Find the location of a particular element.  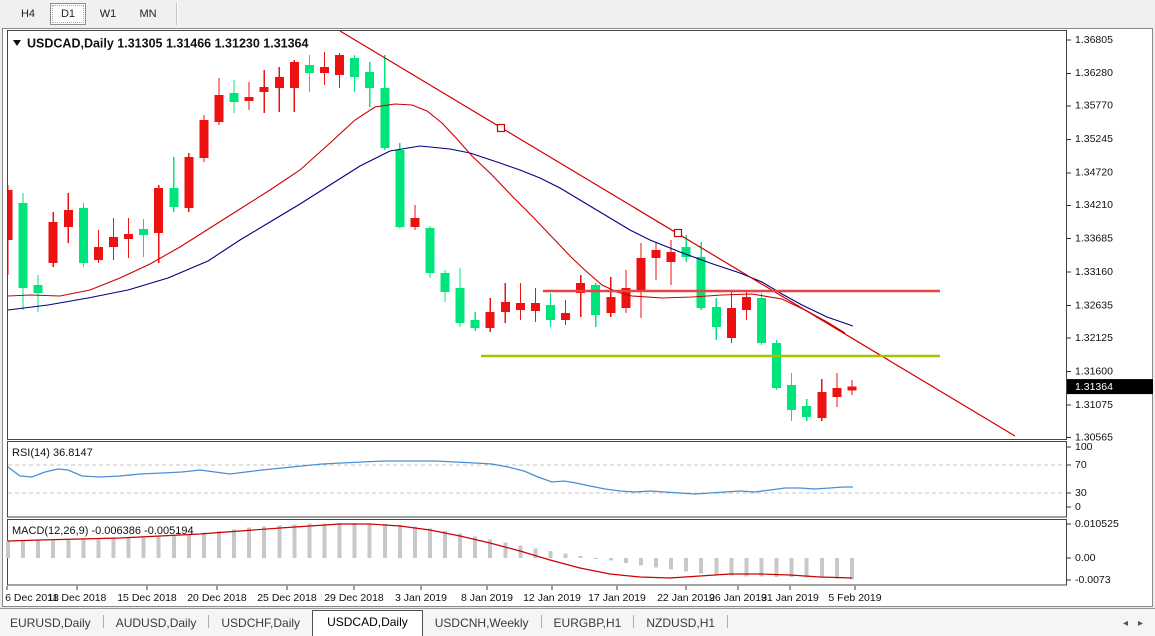

date-label: 29 Dec 2018 is located at coordinates (354, 598).